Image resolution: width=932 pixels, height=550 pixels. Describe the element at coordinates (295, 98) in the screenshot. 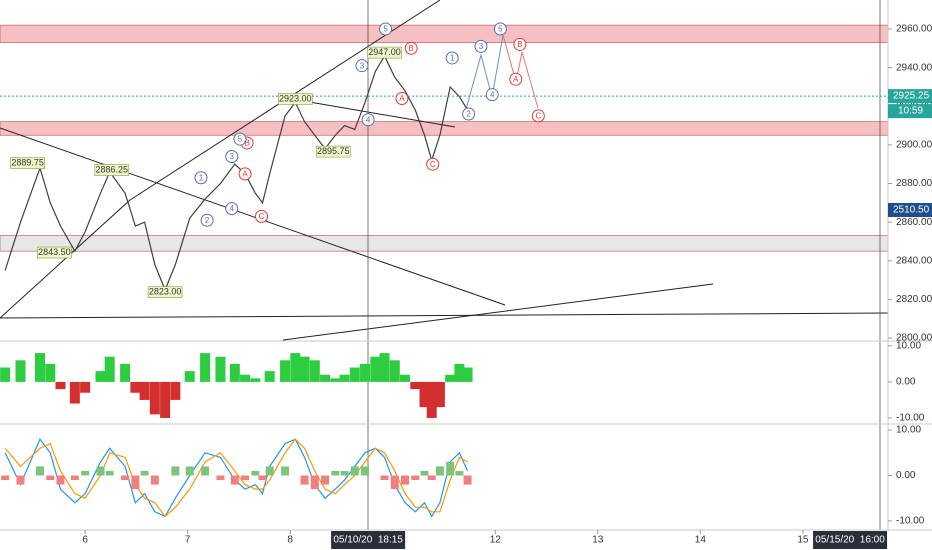

I see `price-label: 2923.00` at that location.